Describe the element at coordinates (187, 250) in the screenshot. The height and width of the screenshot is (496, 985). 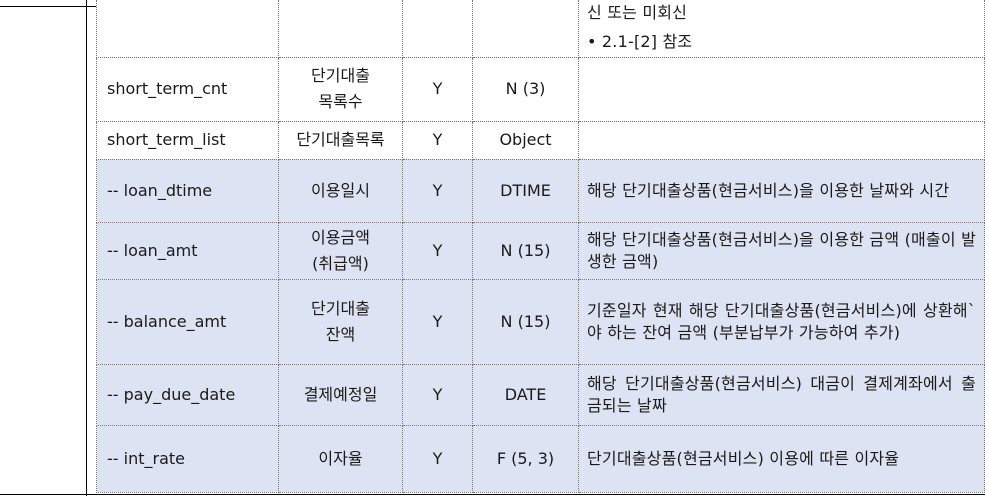
I see `field-name: -- loan_amt` at that location.